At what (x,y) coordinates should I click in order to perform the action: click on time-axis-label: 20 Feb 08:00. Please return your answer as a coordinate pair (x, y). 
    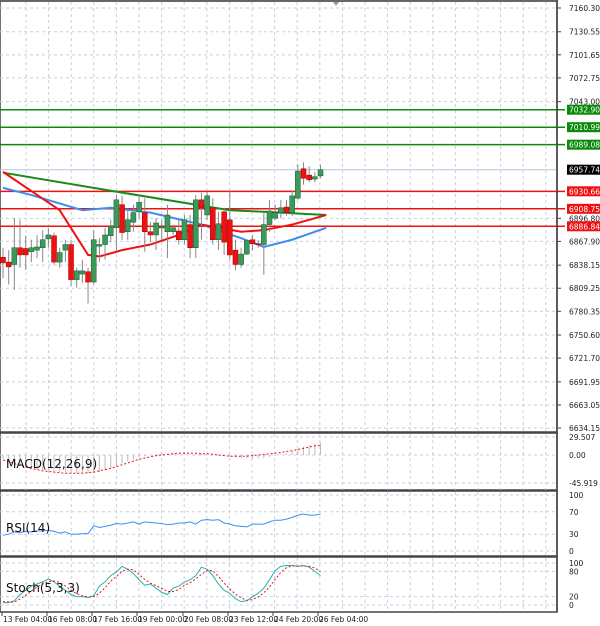
    Looking at the image, I should click on (208, 619).